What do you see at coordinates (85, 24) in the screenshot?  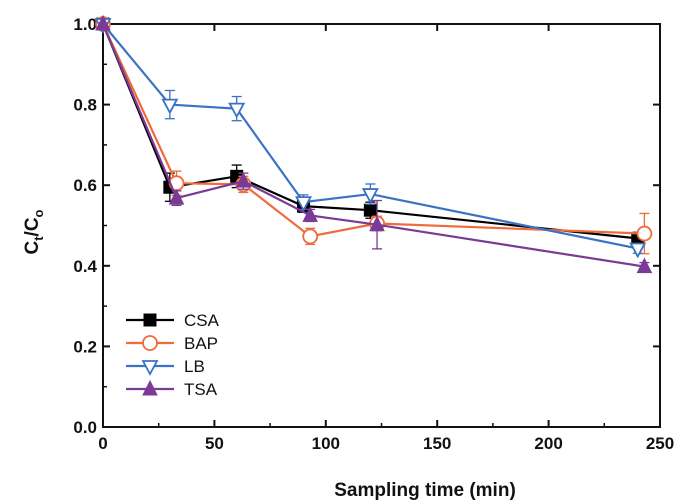 I see `y-tick-label: 1.0` at bounding box center [85, 24].